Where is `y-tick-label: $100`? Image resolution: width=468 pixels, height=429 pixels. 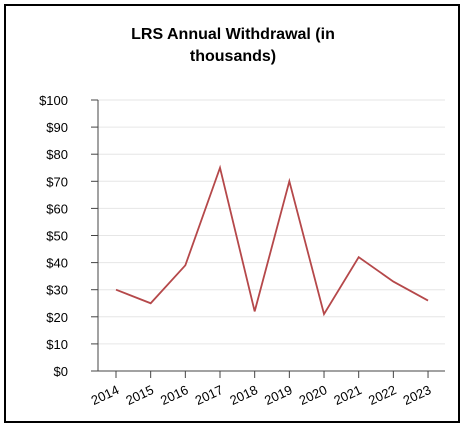
y-tick-label: $100 is located at coordinates (53, 100).